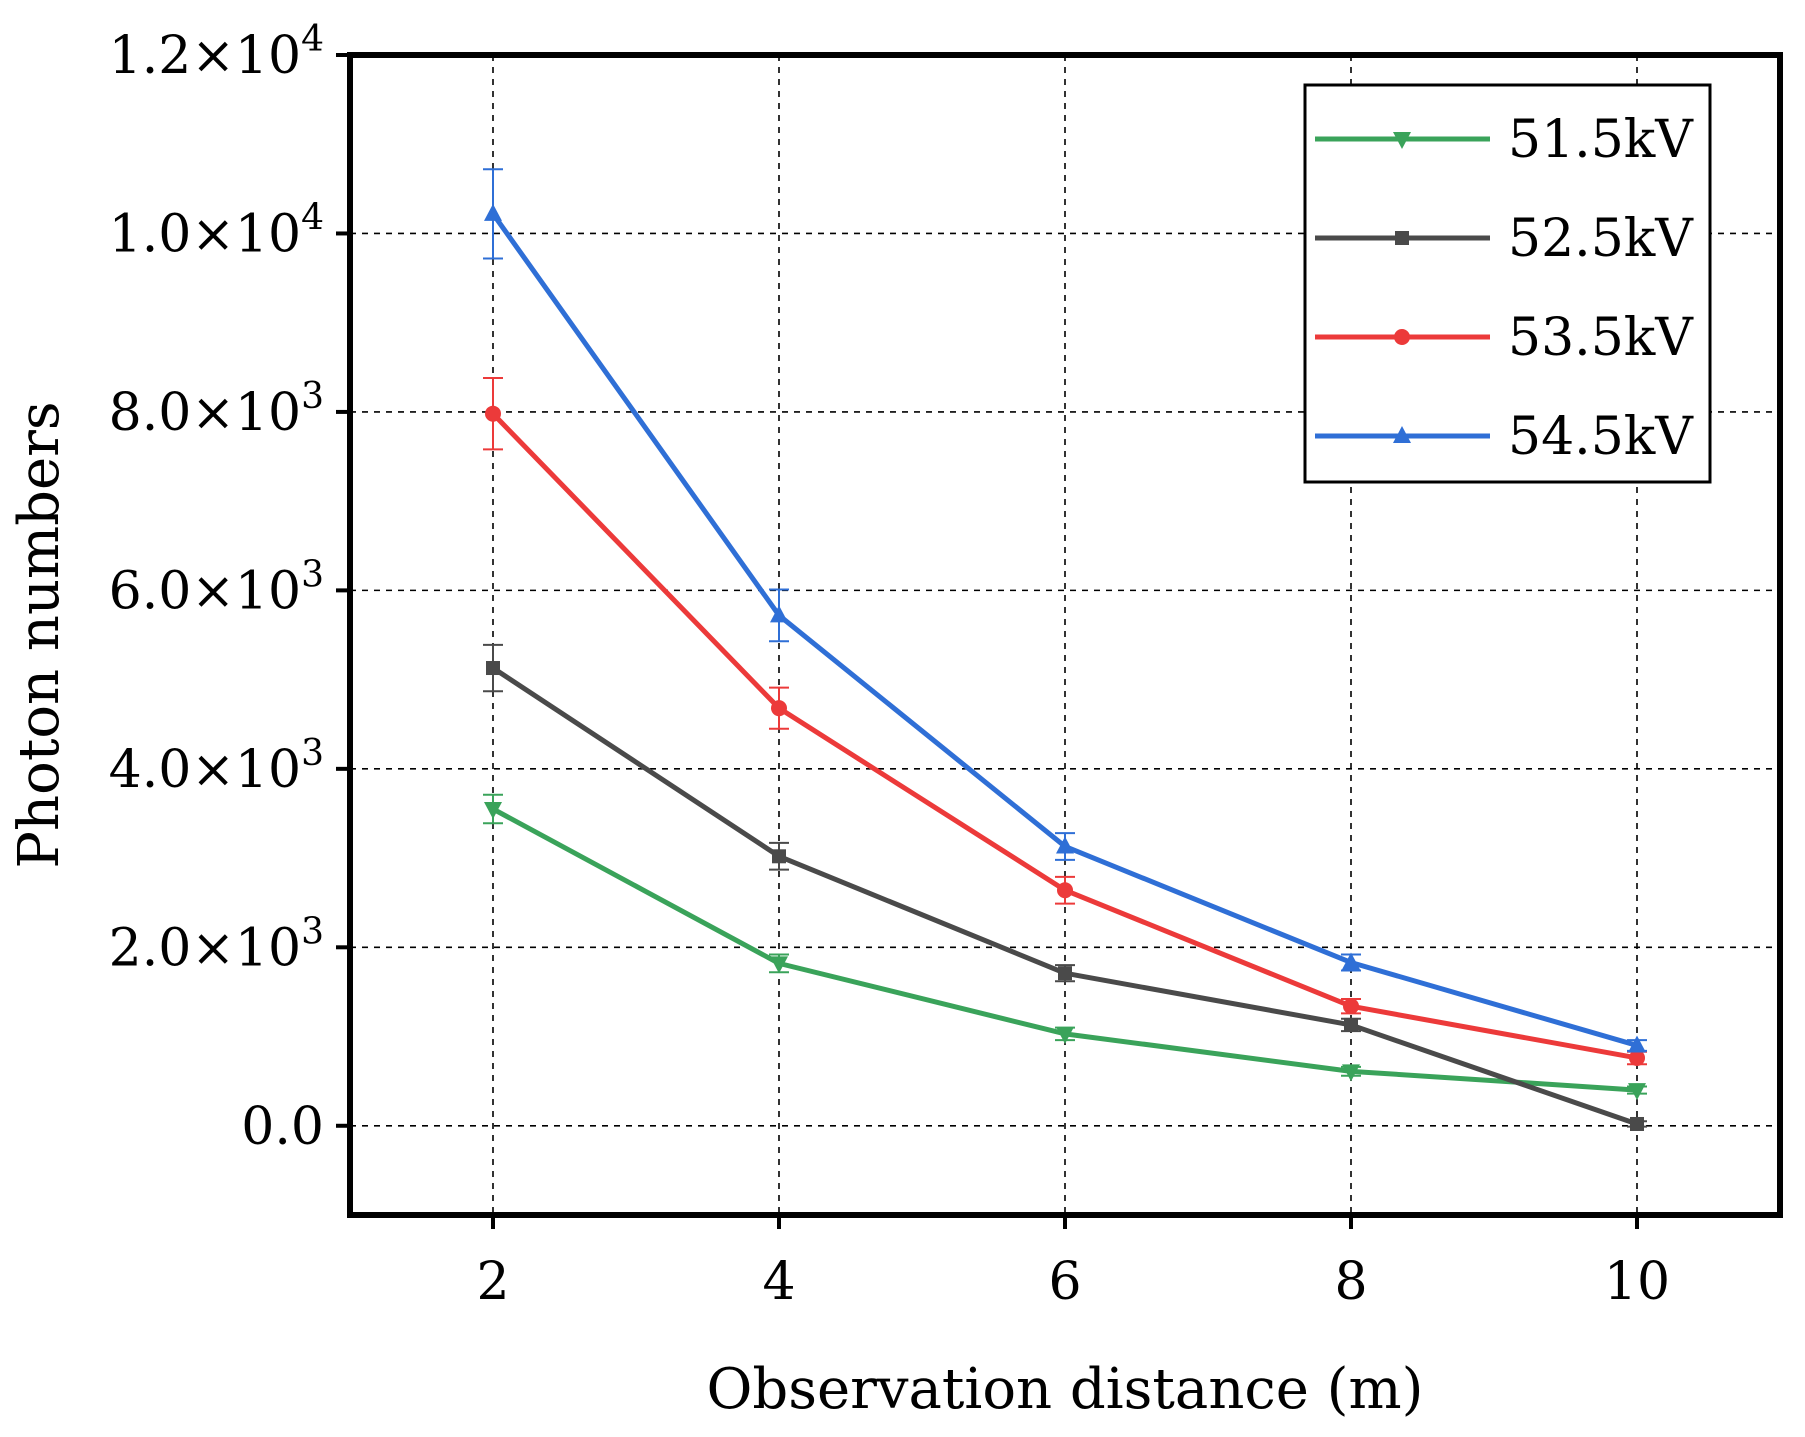  What do you see at coordinates (492, 1282) in the screenshot?
I see `x-tick-label: 2` at bounding box center [492, 1282].